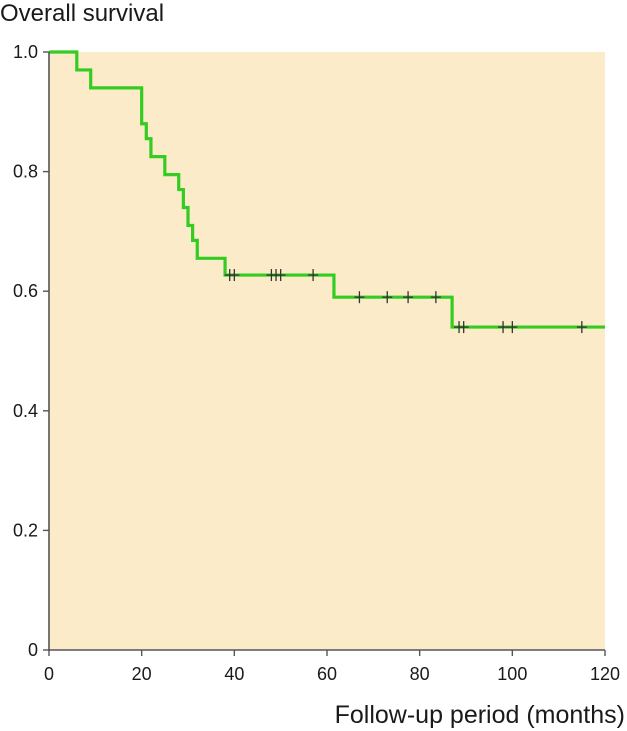 Image resolution: width=627 pixels, height=731 pixels. What do you see at coordinates (25, 411) in the screenshot?
I see `y-tick-label: 0.4` at bounding box center [25, 411].